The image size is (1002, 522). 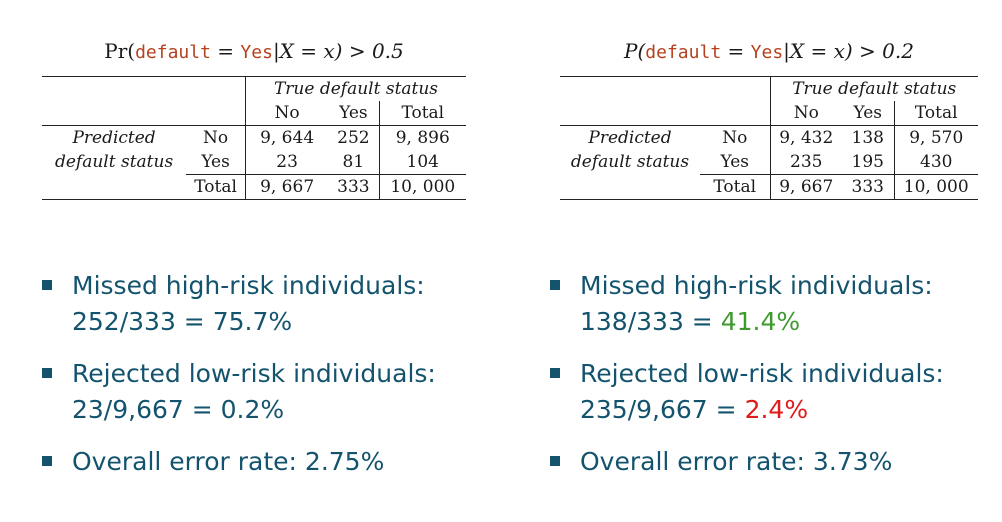 I want to click on bullet-formula: 138/333 =, so click(x=650, y=321).